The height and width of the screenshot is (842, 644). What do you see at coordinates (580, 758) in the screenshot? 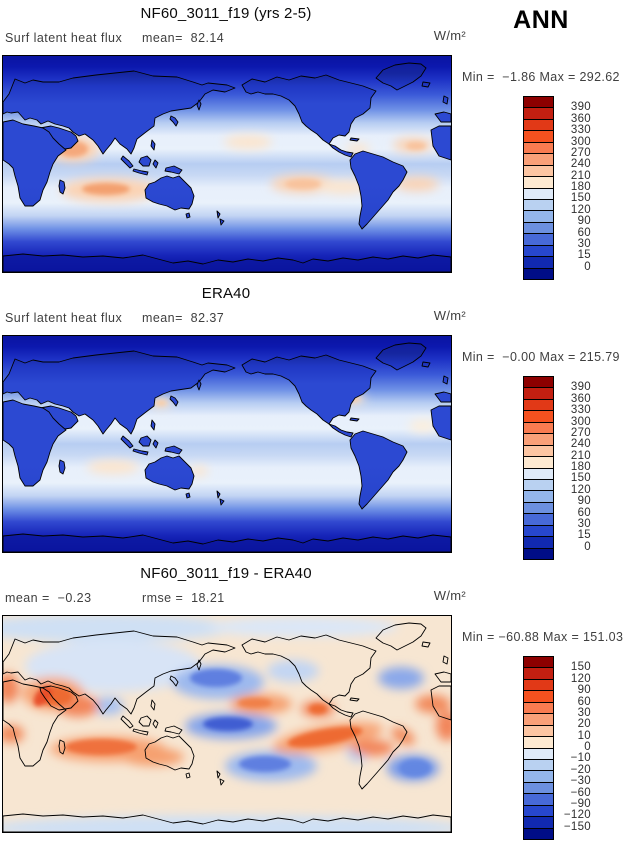
I see `colorbar-tick-label: −10` at bounding box center [580, 758].